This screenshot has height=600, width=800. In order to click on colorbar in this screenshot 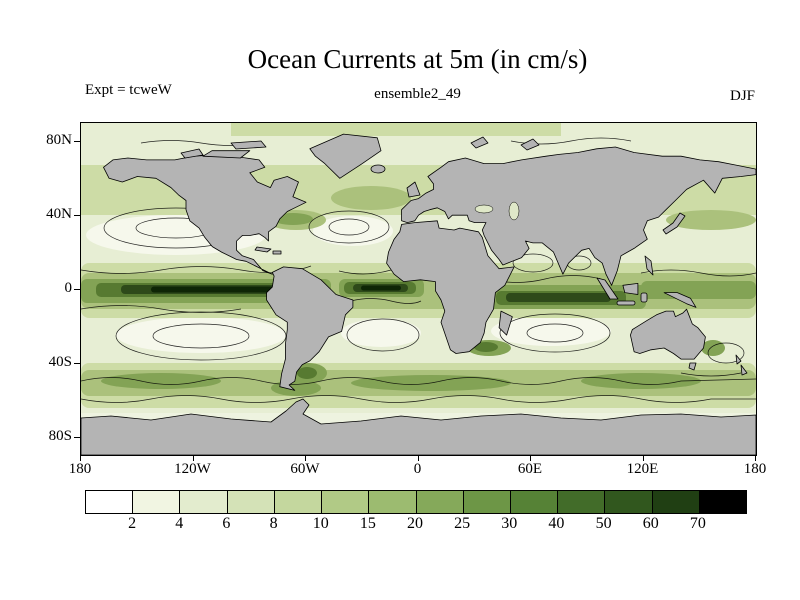, I will do `click(416, 502)`.